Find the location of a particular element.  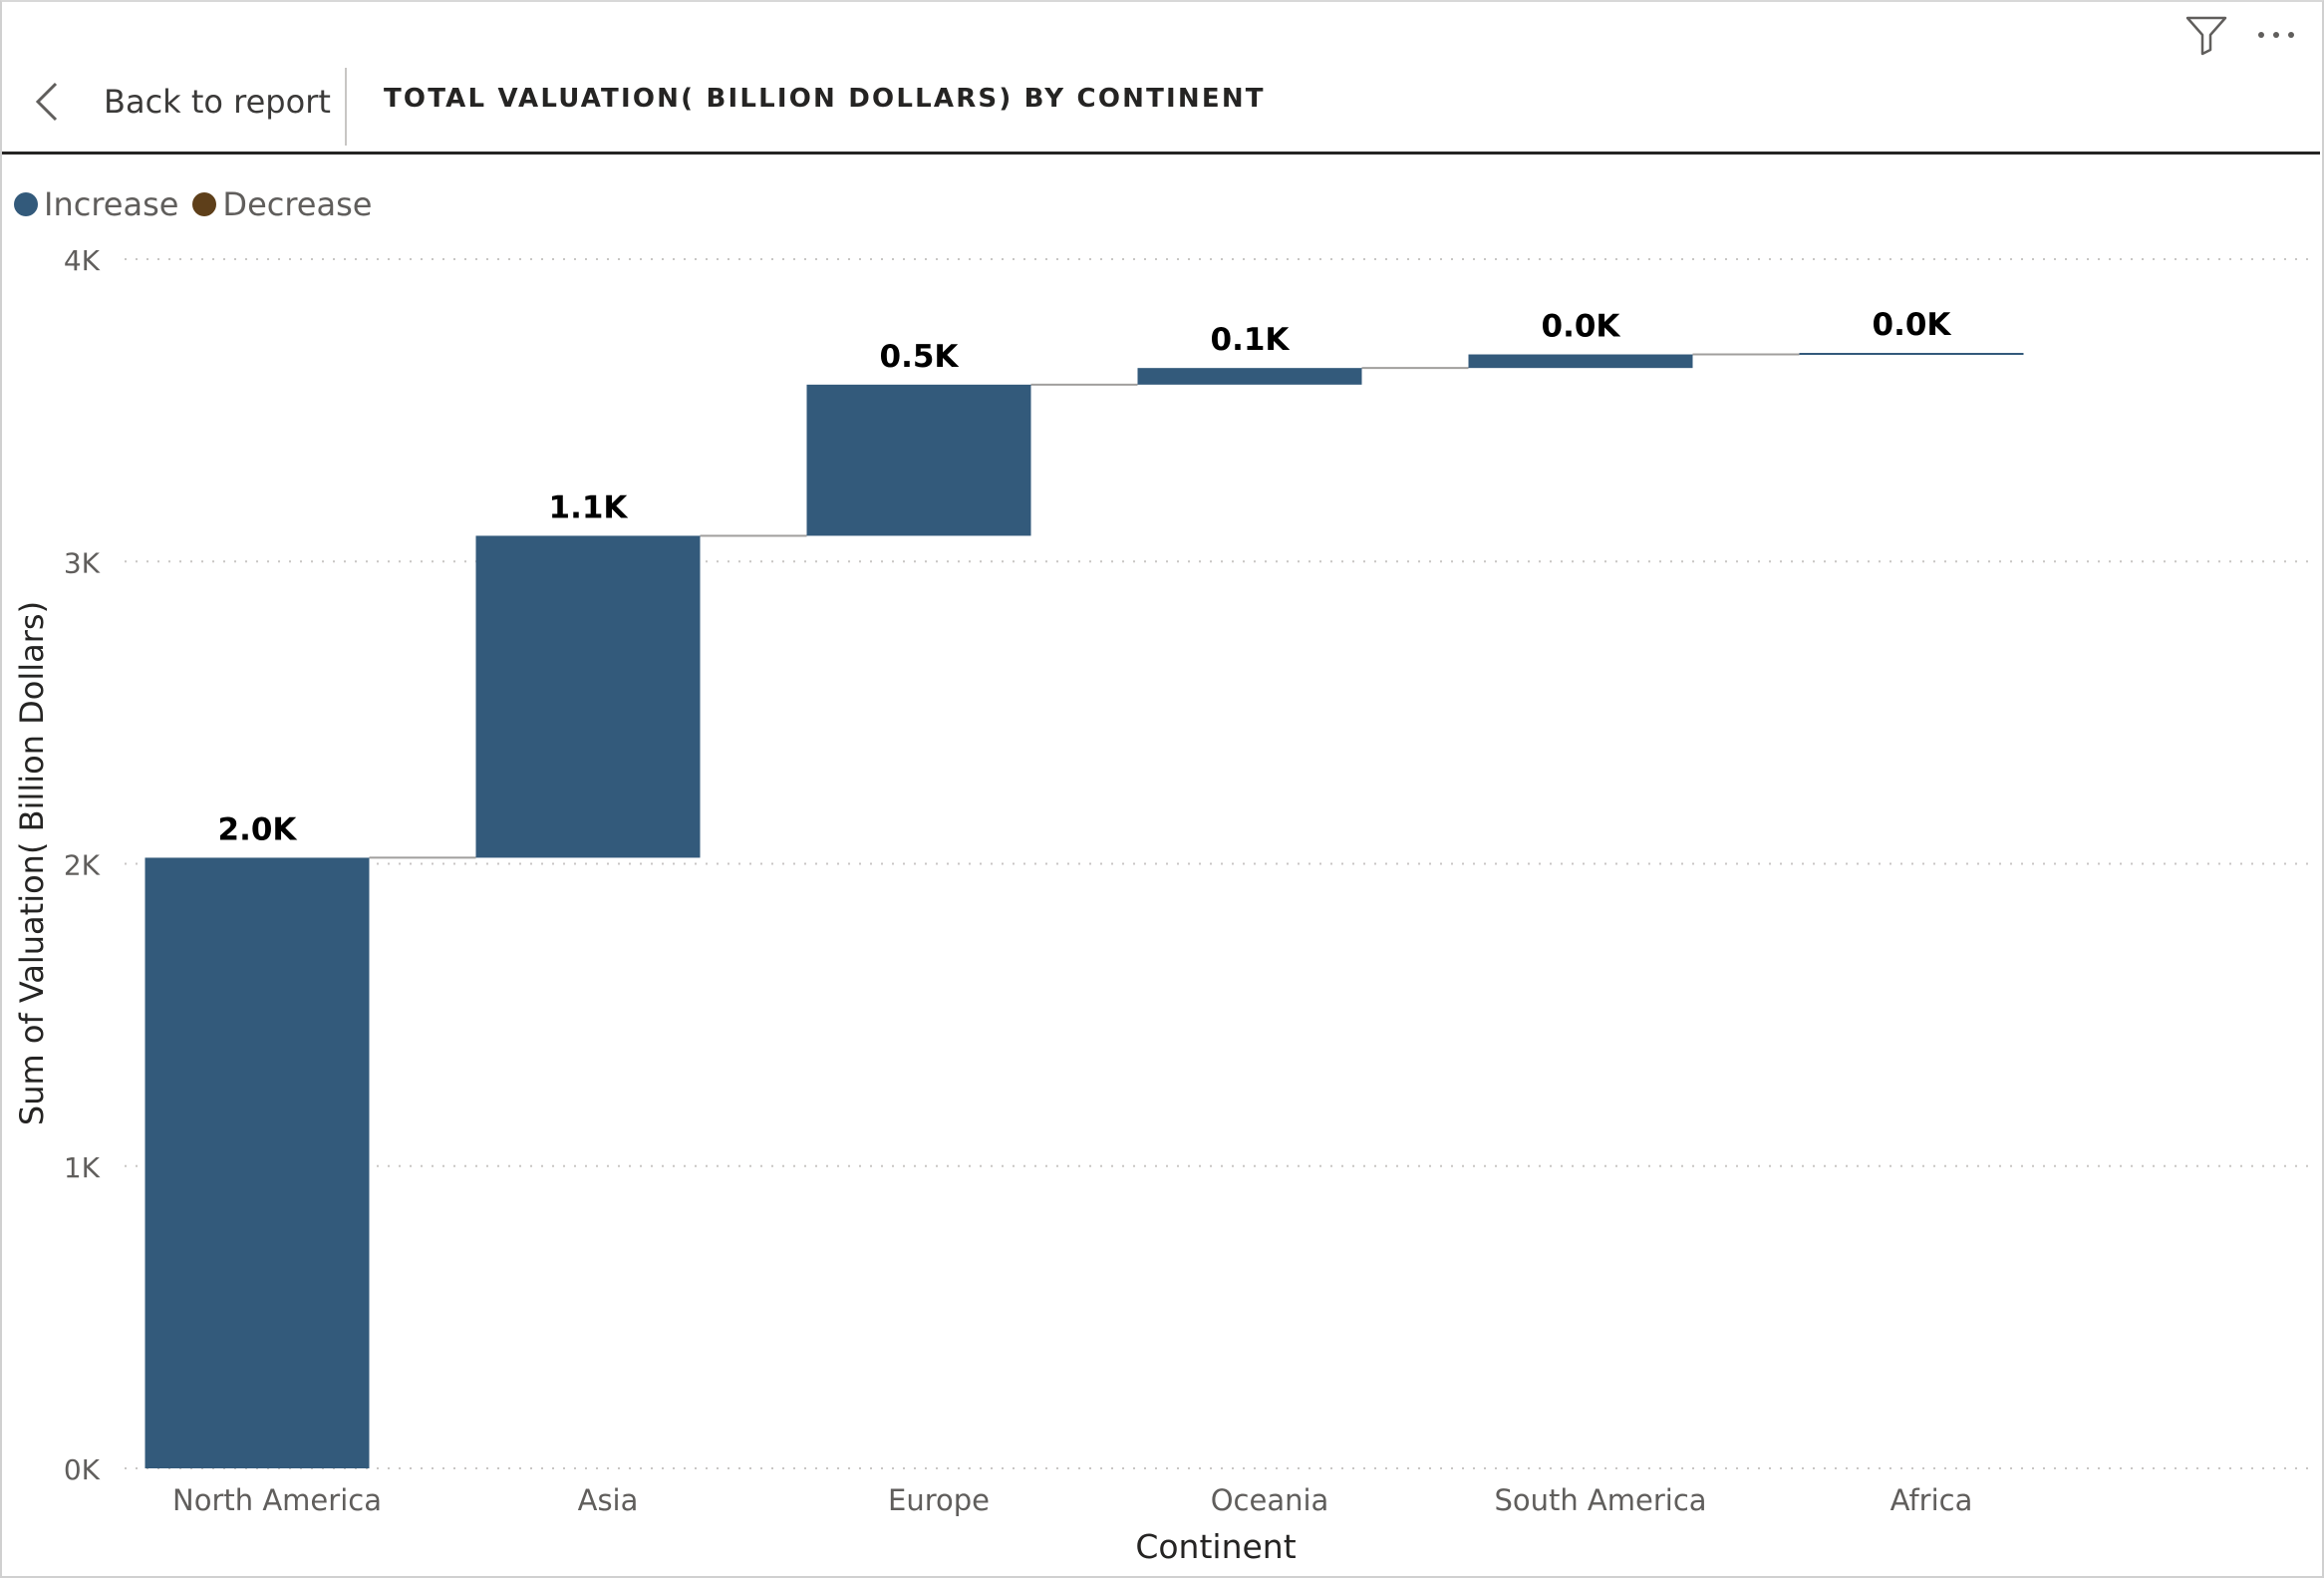

chevron-left-icon is located at coordinates (46, 102).